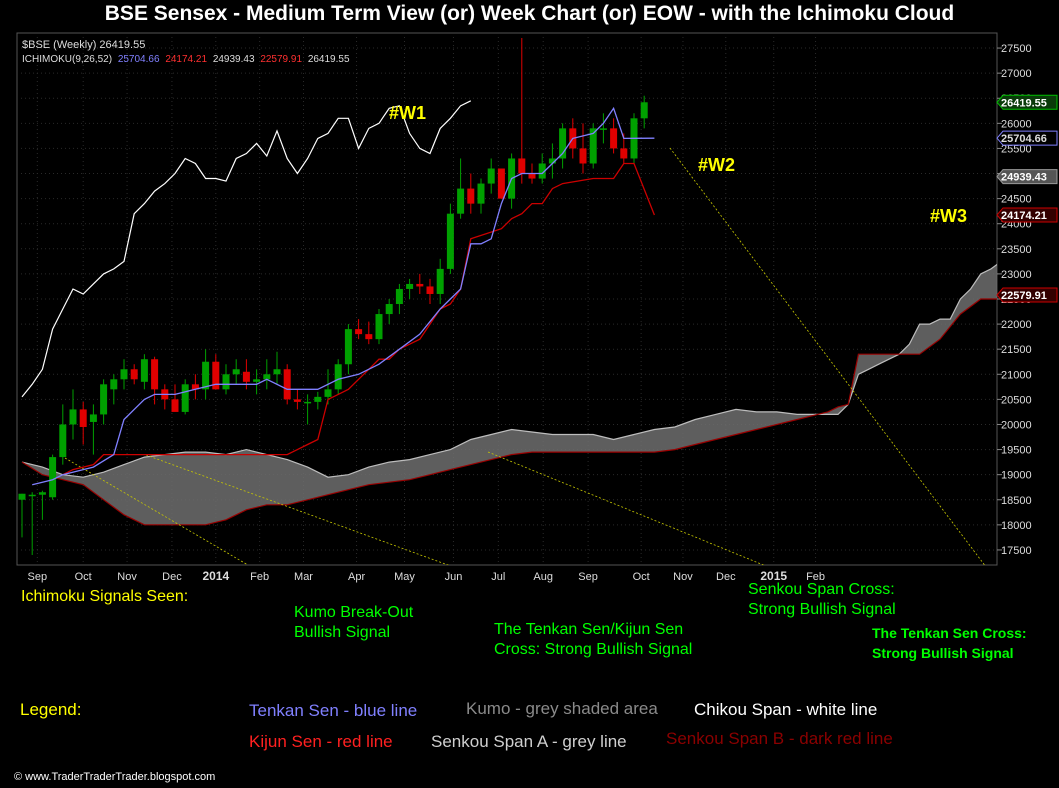  Describe the element at coordinates (105, 596) in the screenshot. I see `signals-heading: Ichimoku Signals Seen:` at that location.